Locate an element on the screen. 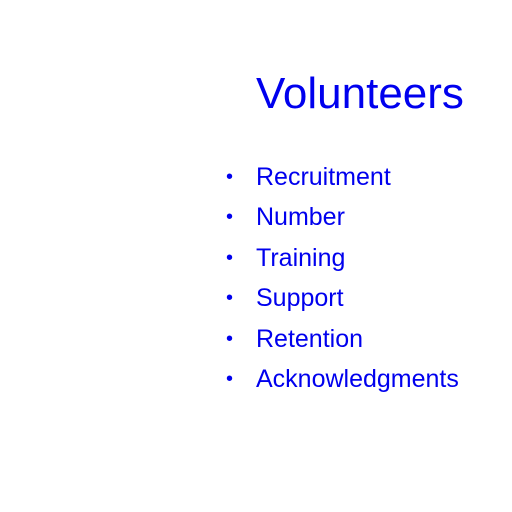 The height and width of the screenshot is (512, 512). list-item-label: Support is located at coordinates (300, 298).